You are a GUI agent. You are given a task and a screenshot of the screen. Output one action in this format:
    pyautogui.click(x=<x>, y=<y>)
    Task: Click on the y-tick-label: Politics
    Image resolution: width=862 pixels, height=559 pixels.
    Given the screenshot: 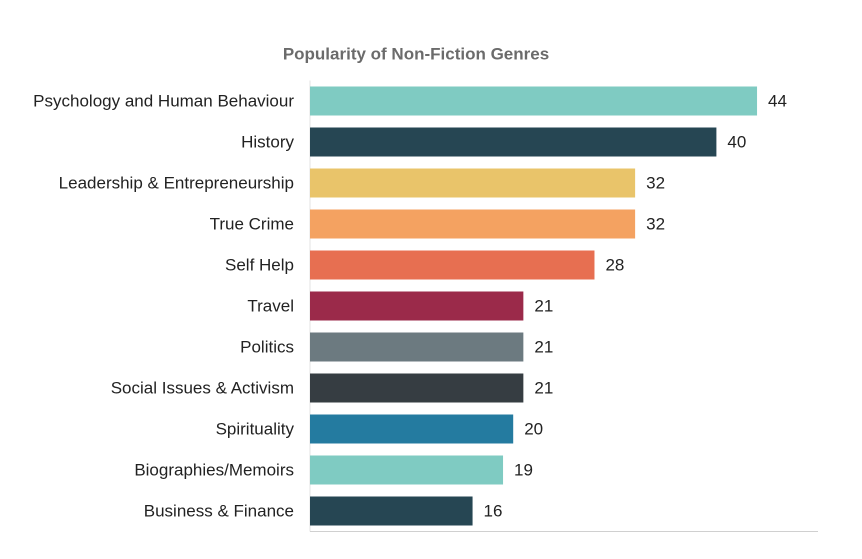 What is the action you would take?
    pyautogui.click(x=267, y=346)
    